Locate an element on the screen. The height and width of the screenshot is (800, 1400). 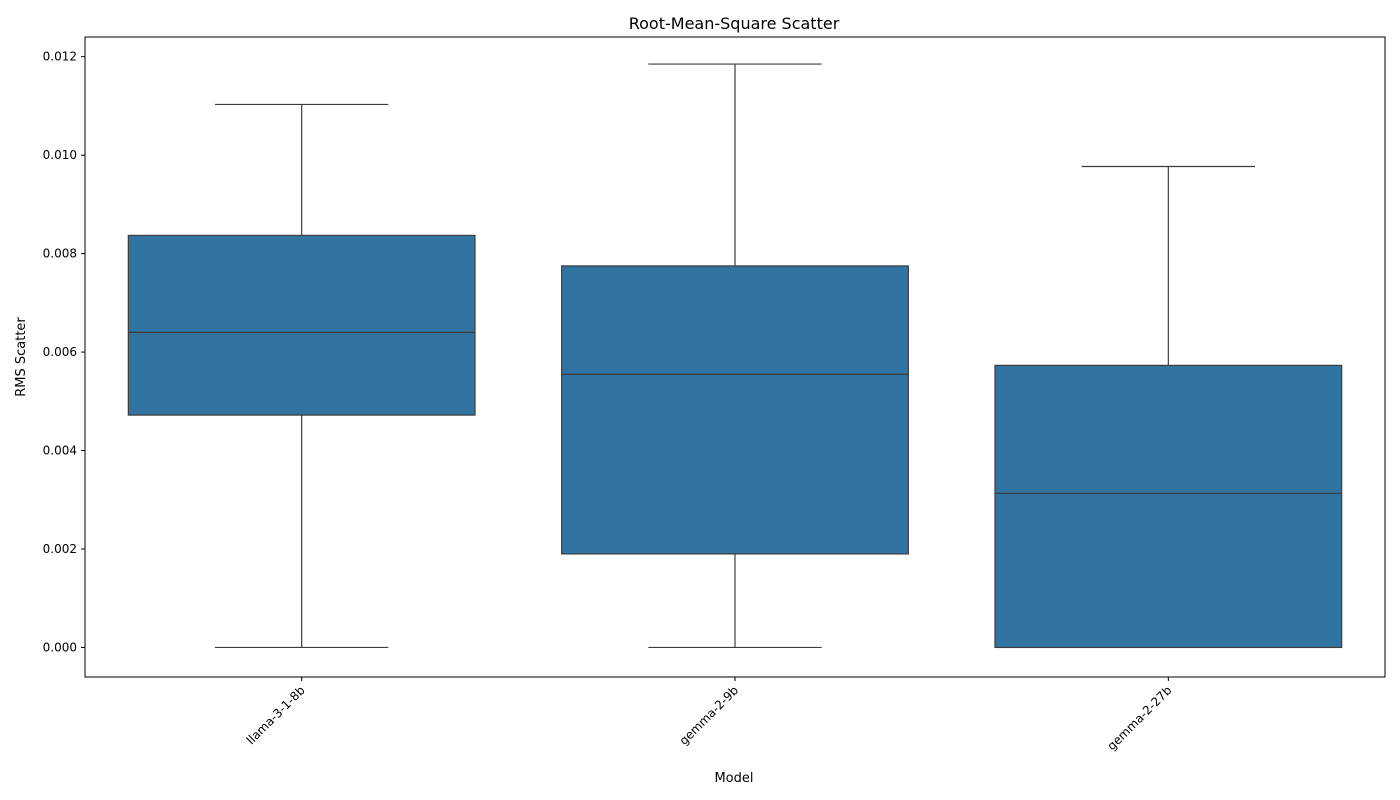
y-tick-label: 0.000 is located at coordinates (60, 647).